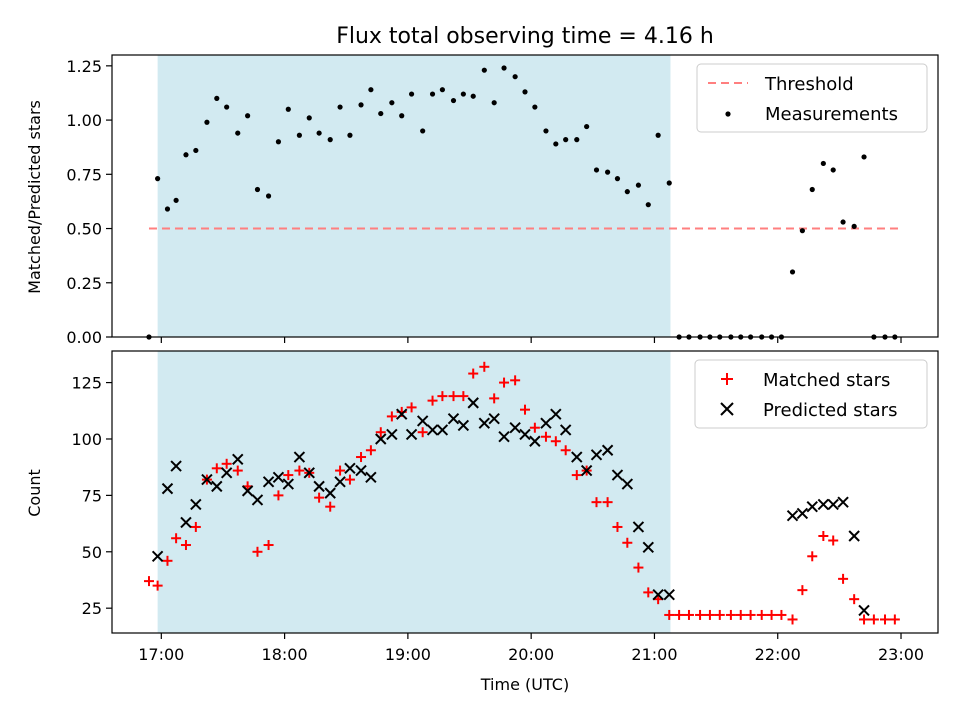 This screenshot has width=960, height=720. Describe the element at coordinates (778, 654) in the screenshot. I see `x-tick-label: 22:00` at that location.